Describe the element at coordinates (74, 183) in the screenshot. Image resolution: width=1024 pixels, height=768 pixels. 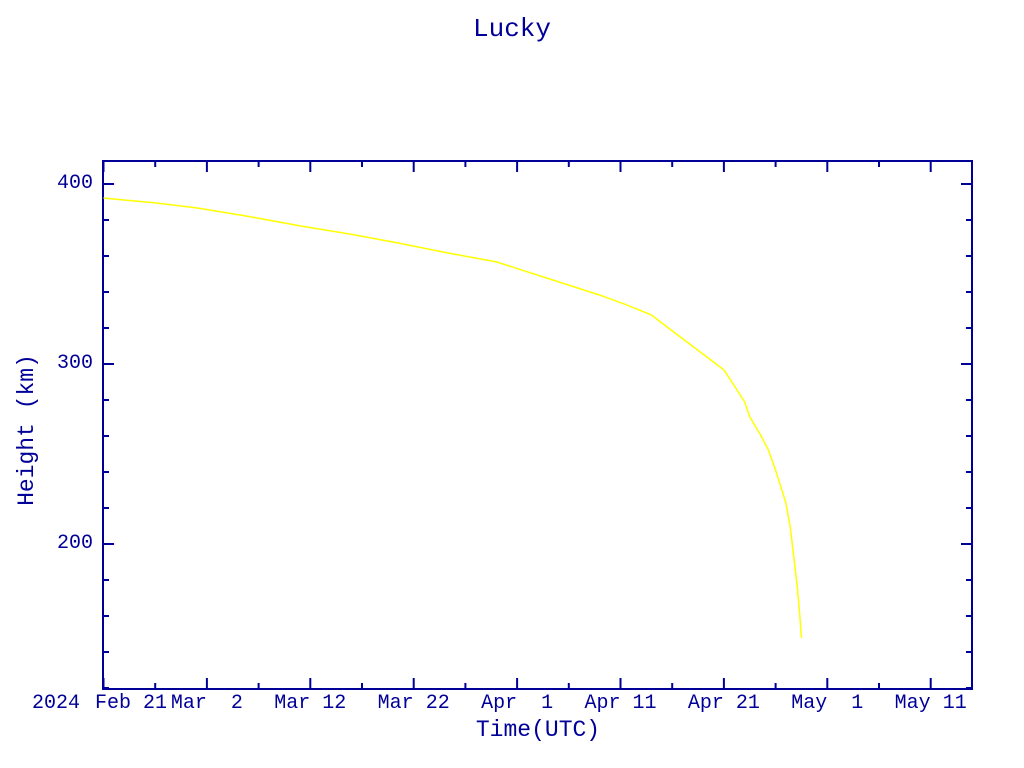
I see `y-tick-label: 400` at that location.